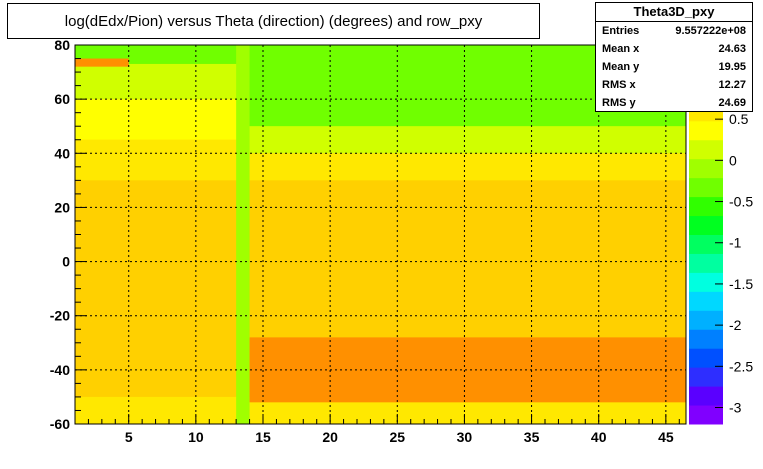 This screenshot has height=469, width=763. I want to click on x-tick-label: 30, so click(465, 437).